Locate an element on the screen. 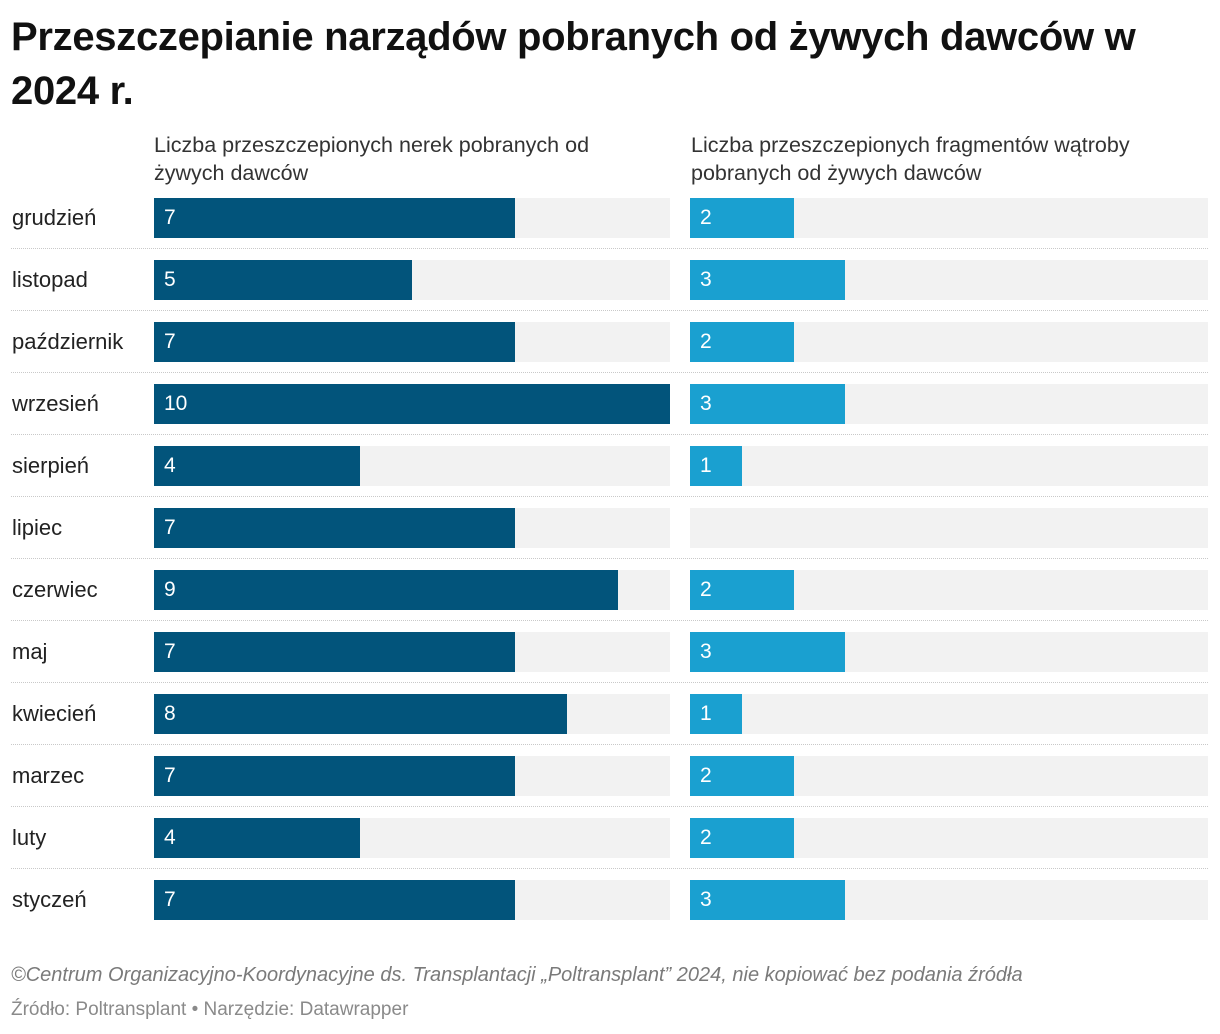 This screenshot has height=1034, width=1220. category-label: luty is located at coordinates (29, 837).